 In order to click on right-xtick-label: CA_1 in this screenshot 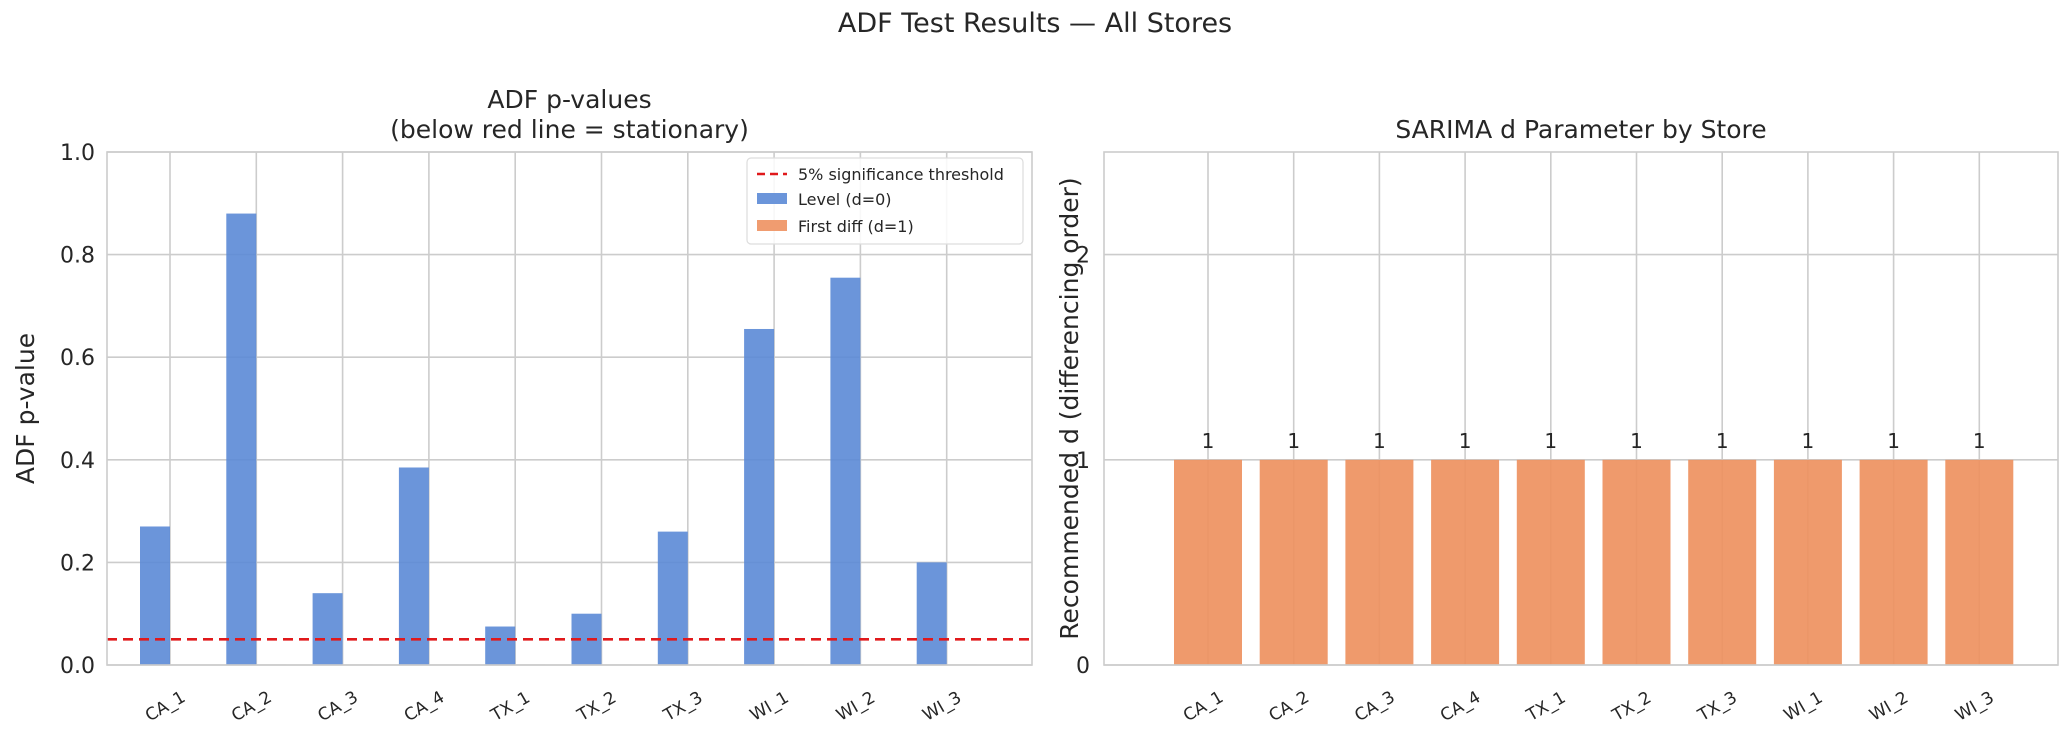, I will do `click(1203, 706)`.